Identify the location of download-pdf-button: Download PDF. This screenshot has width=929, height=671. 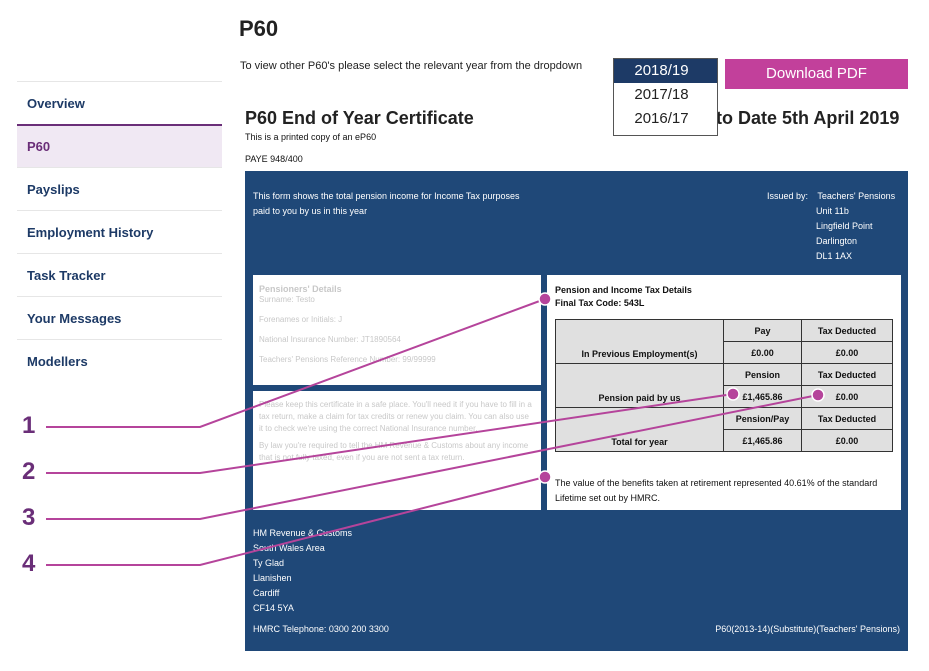
(816, 74).